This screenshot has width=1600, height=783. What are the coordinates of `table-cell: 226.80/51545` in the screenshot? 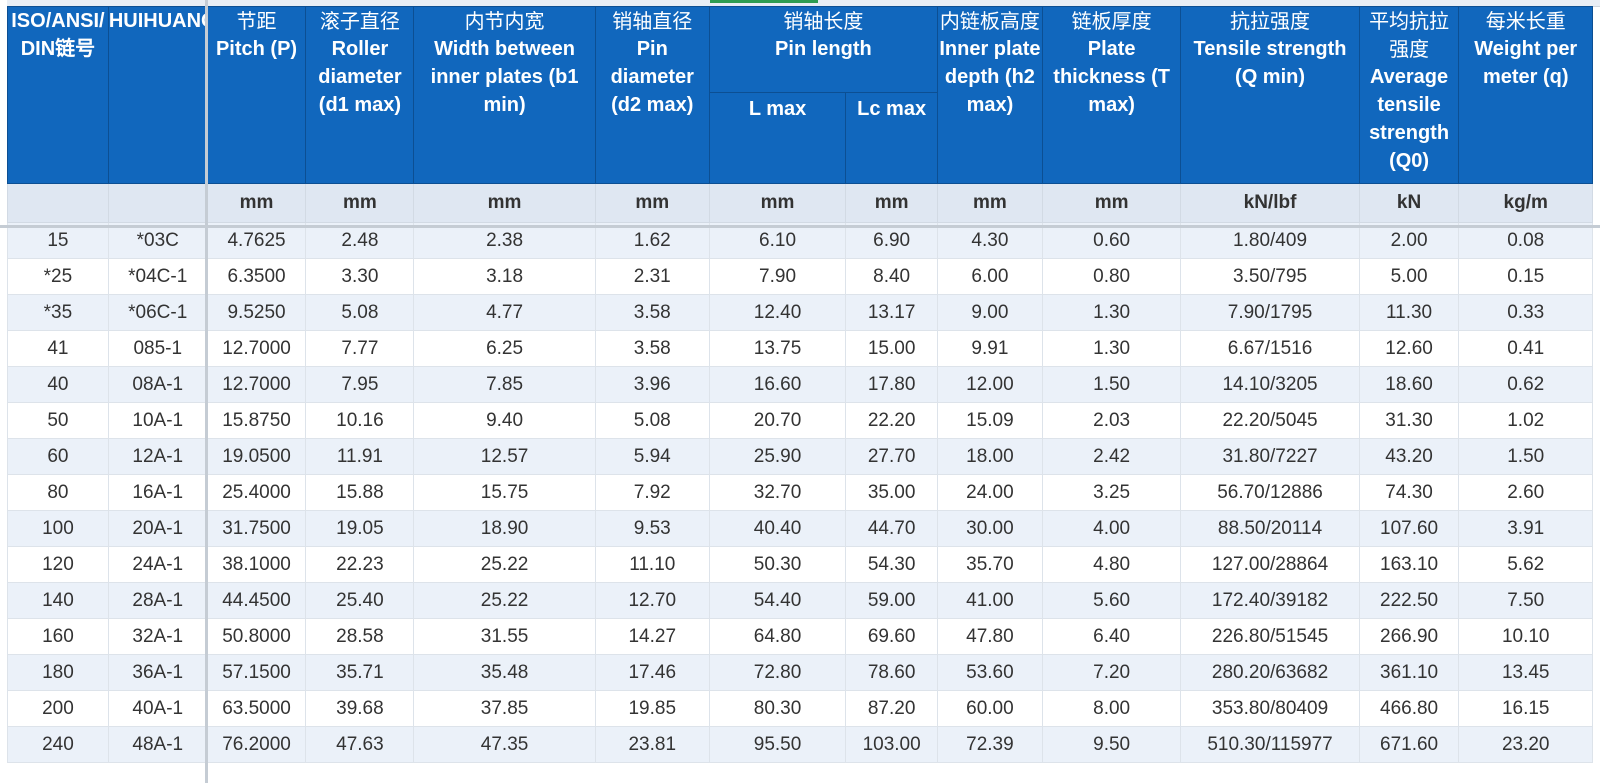 It's located at (1270, 636).